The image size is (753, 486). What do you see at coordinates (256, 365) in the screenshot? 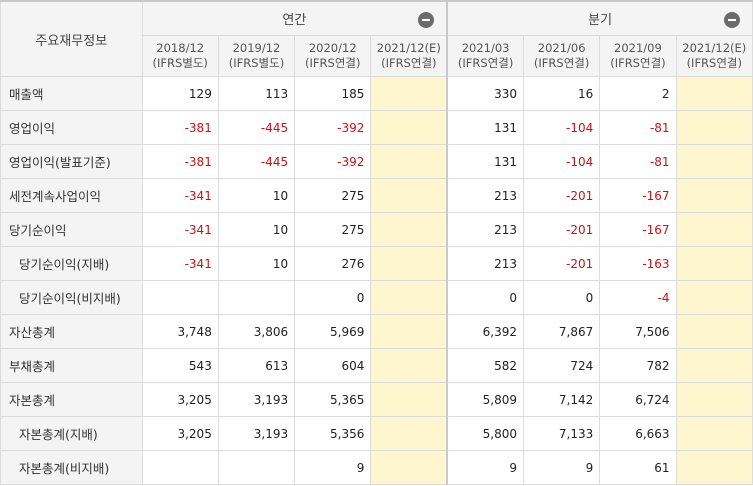
I see `value-cell: 613` at bounding box center [256, 365].